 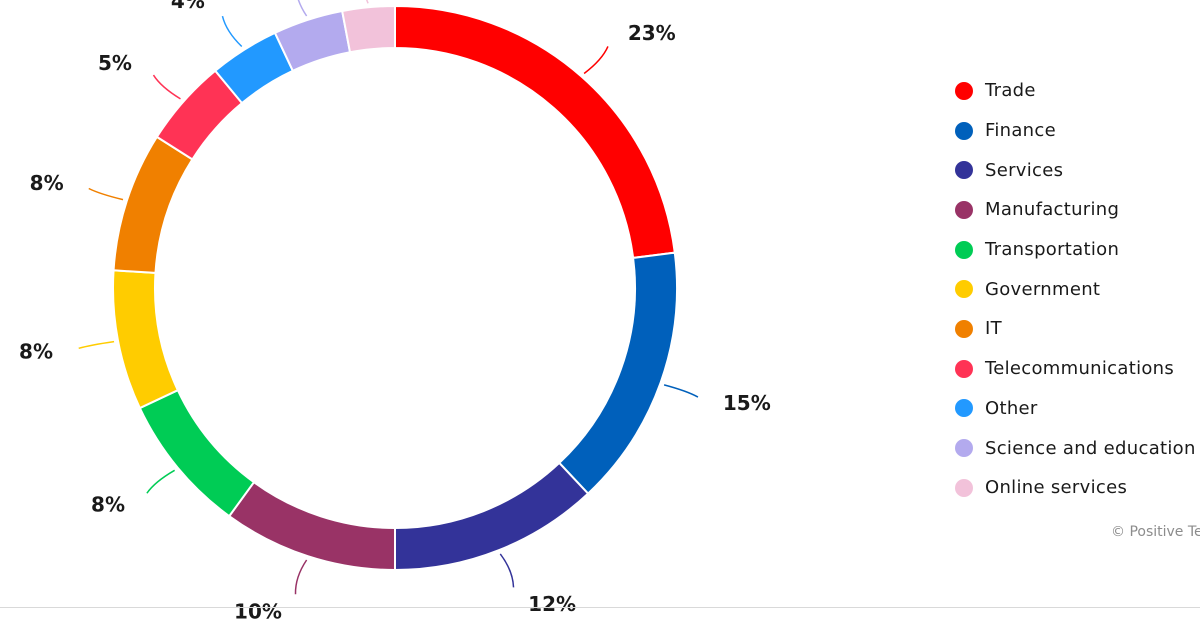 I want to click on legend-item-trade: Trade, so click(x=1075, y=91).